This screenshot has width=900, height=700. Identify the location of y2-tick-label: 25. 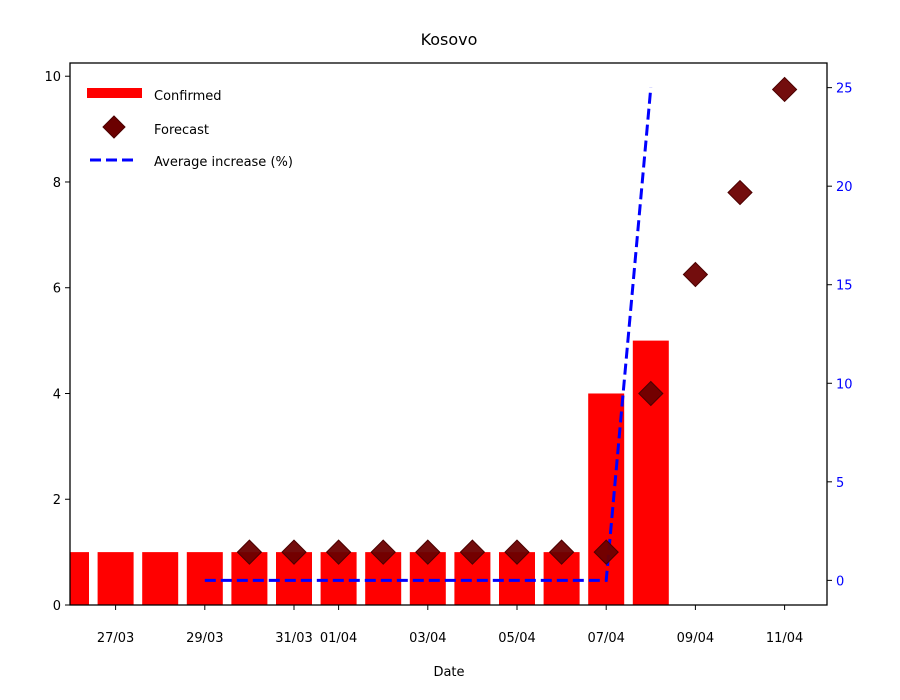
(844, 89).